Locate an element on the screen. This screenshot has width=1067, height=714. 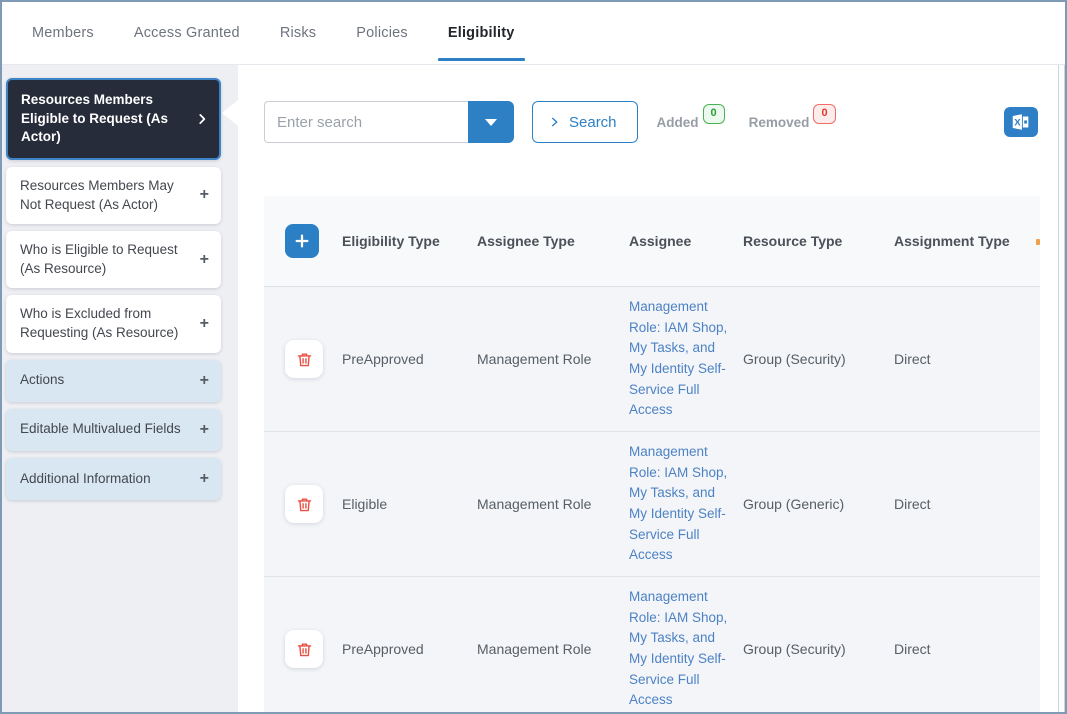
added-count-badge: 0 is located at coordinates (713, 114).